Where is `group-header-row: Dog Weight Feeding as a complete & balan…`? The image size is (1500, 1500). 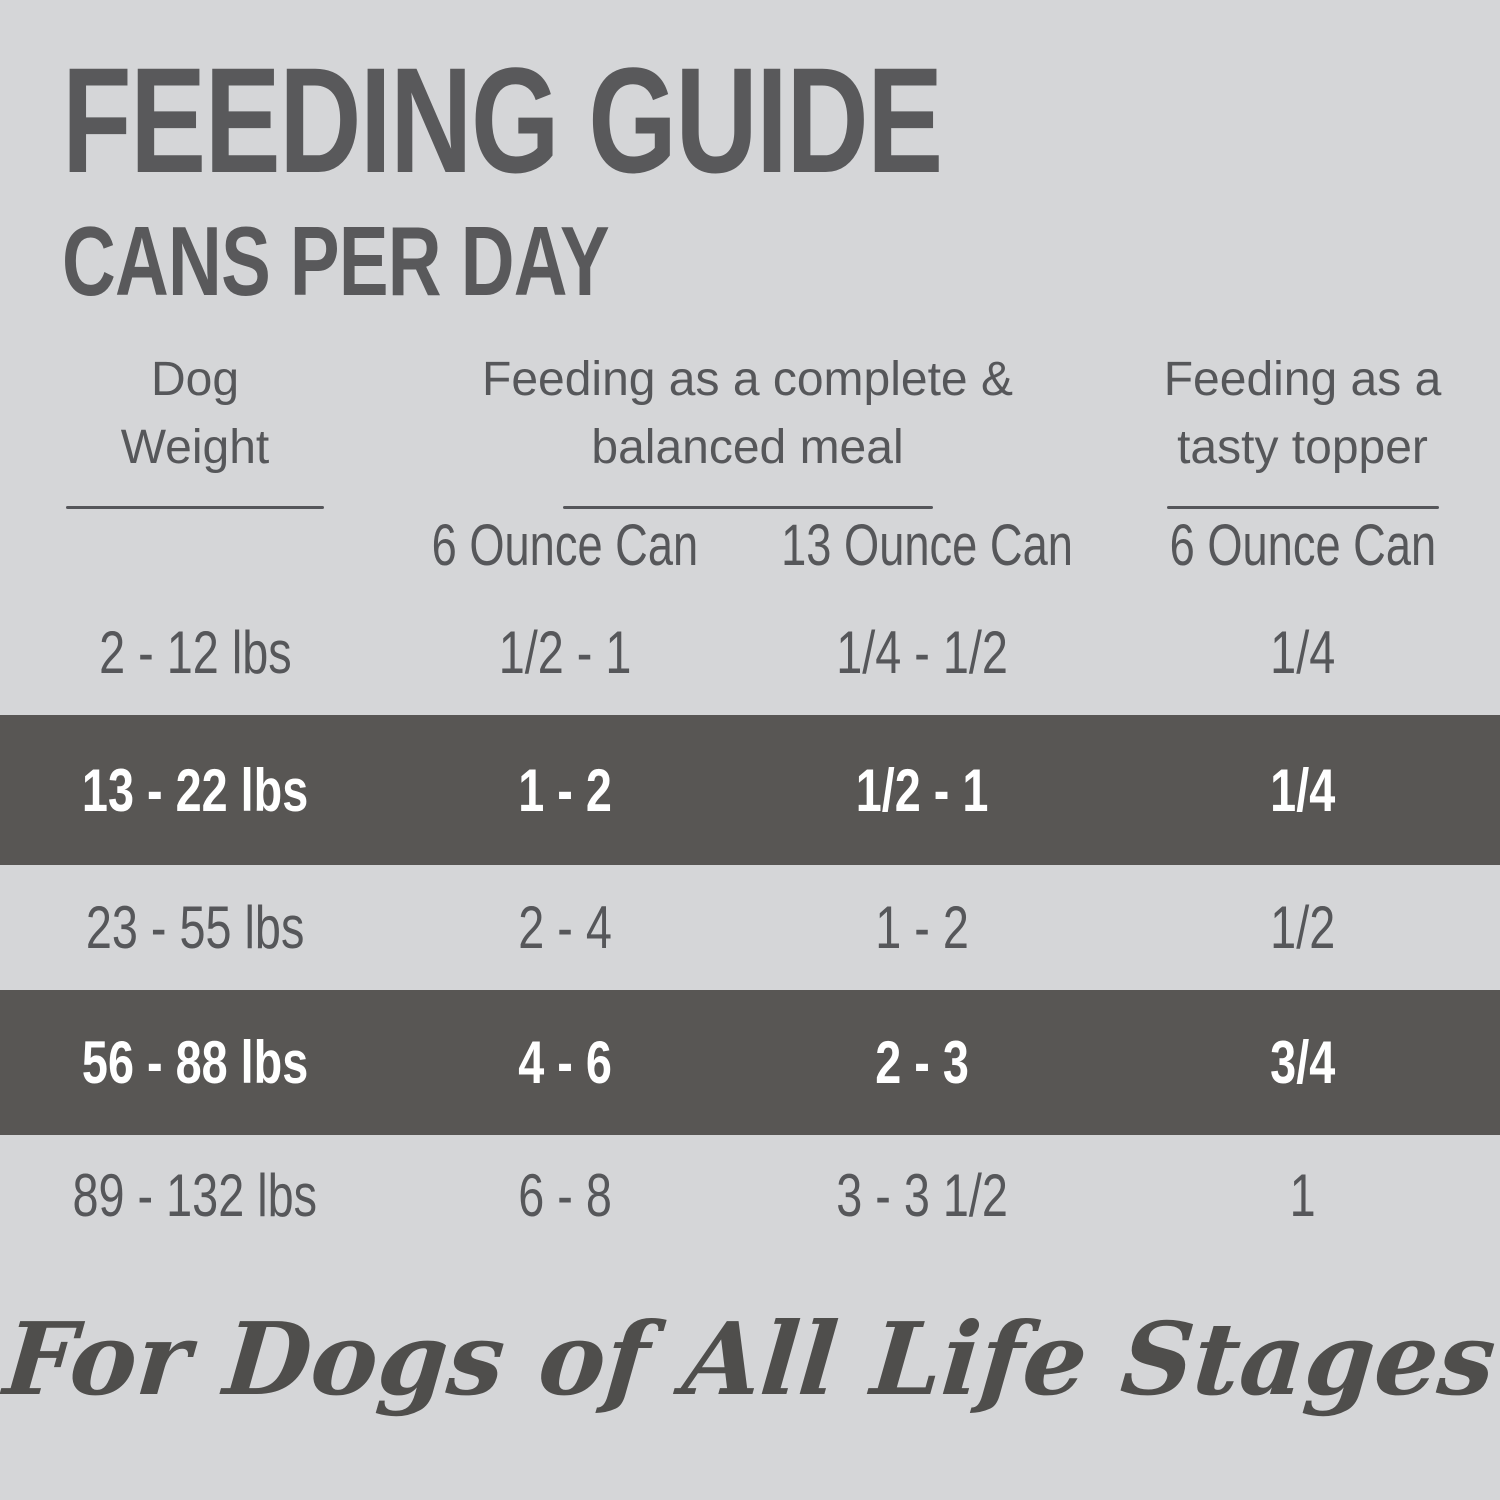
group-header-row: Dog Weight Feeding as a complete & balan… is located at coordinates (750, 420).